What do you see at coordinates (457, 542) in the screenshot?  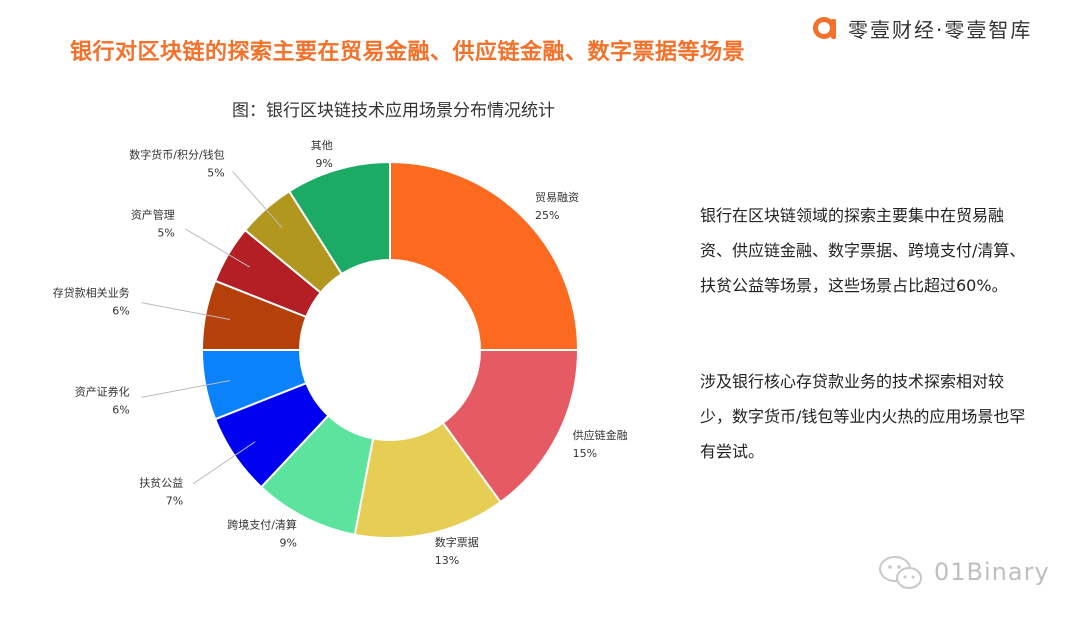 I see `slice-label-2: 数字票据` at bounding box center [457, 542].